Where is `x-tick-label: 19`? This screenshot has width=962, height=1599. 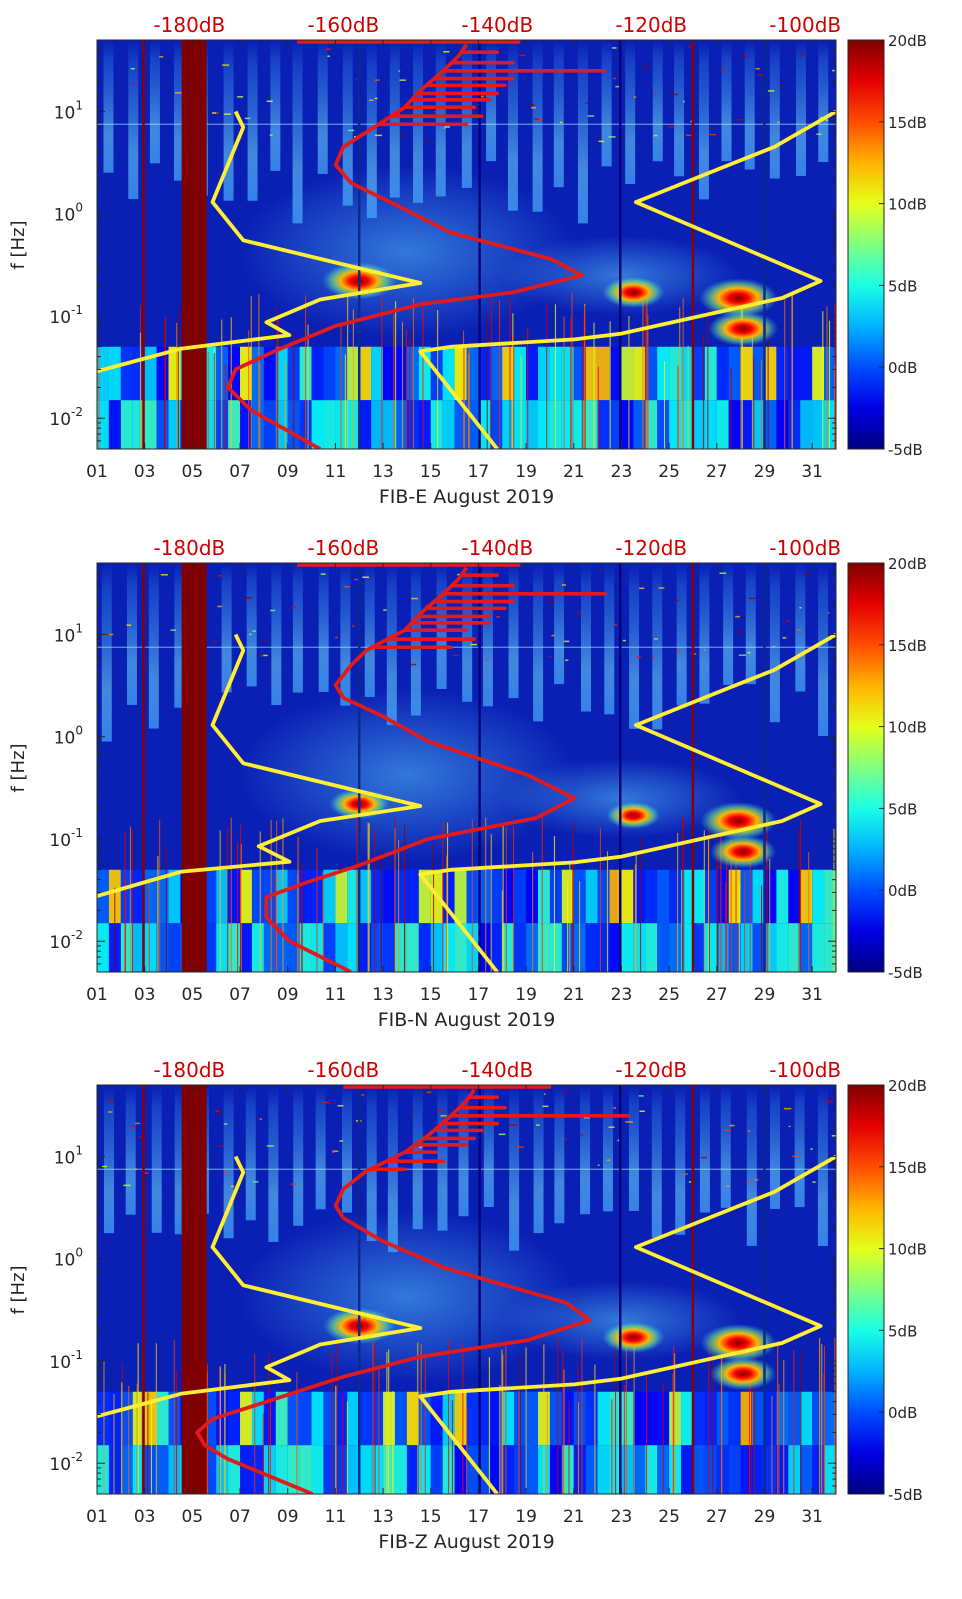
x-tick-label: 19 is located at coordinates (526, 1517).